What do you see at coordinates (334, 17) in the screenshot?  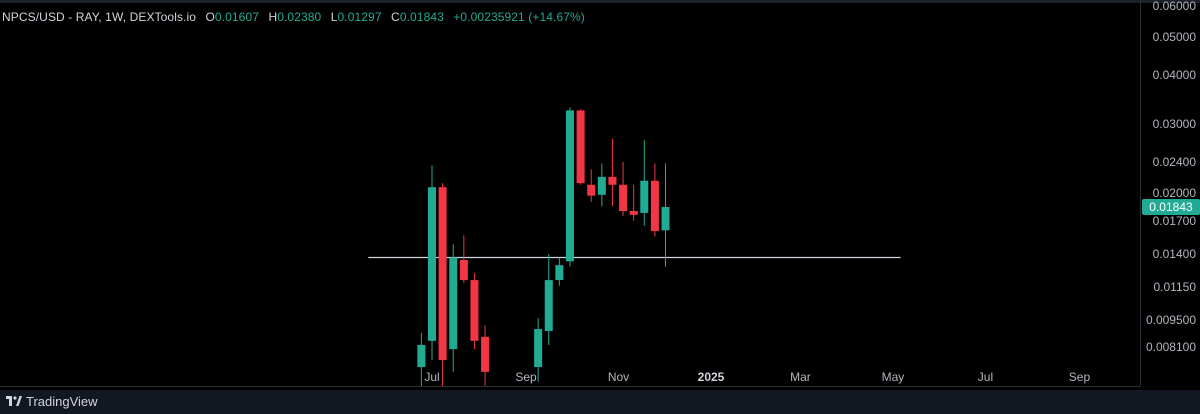 I see `low-label: L` at bounding box center [334, 17].